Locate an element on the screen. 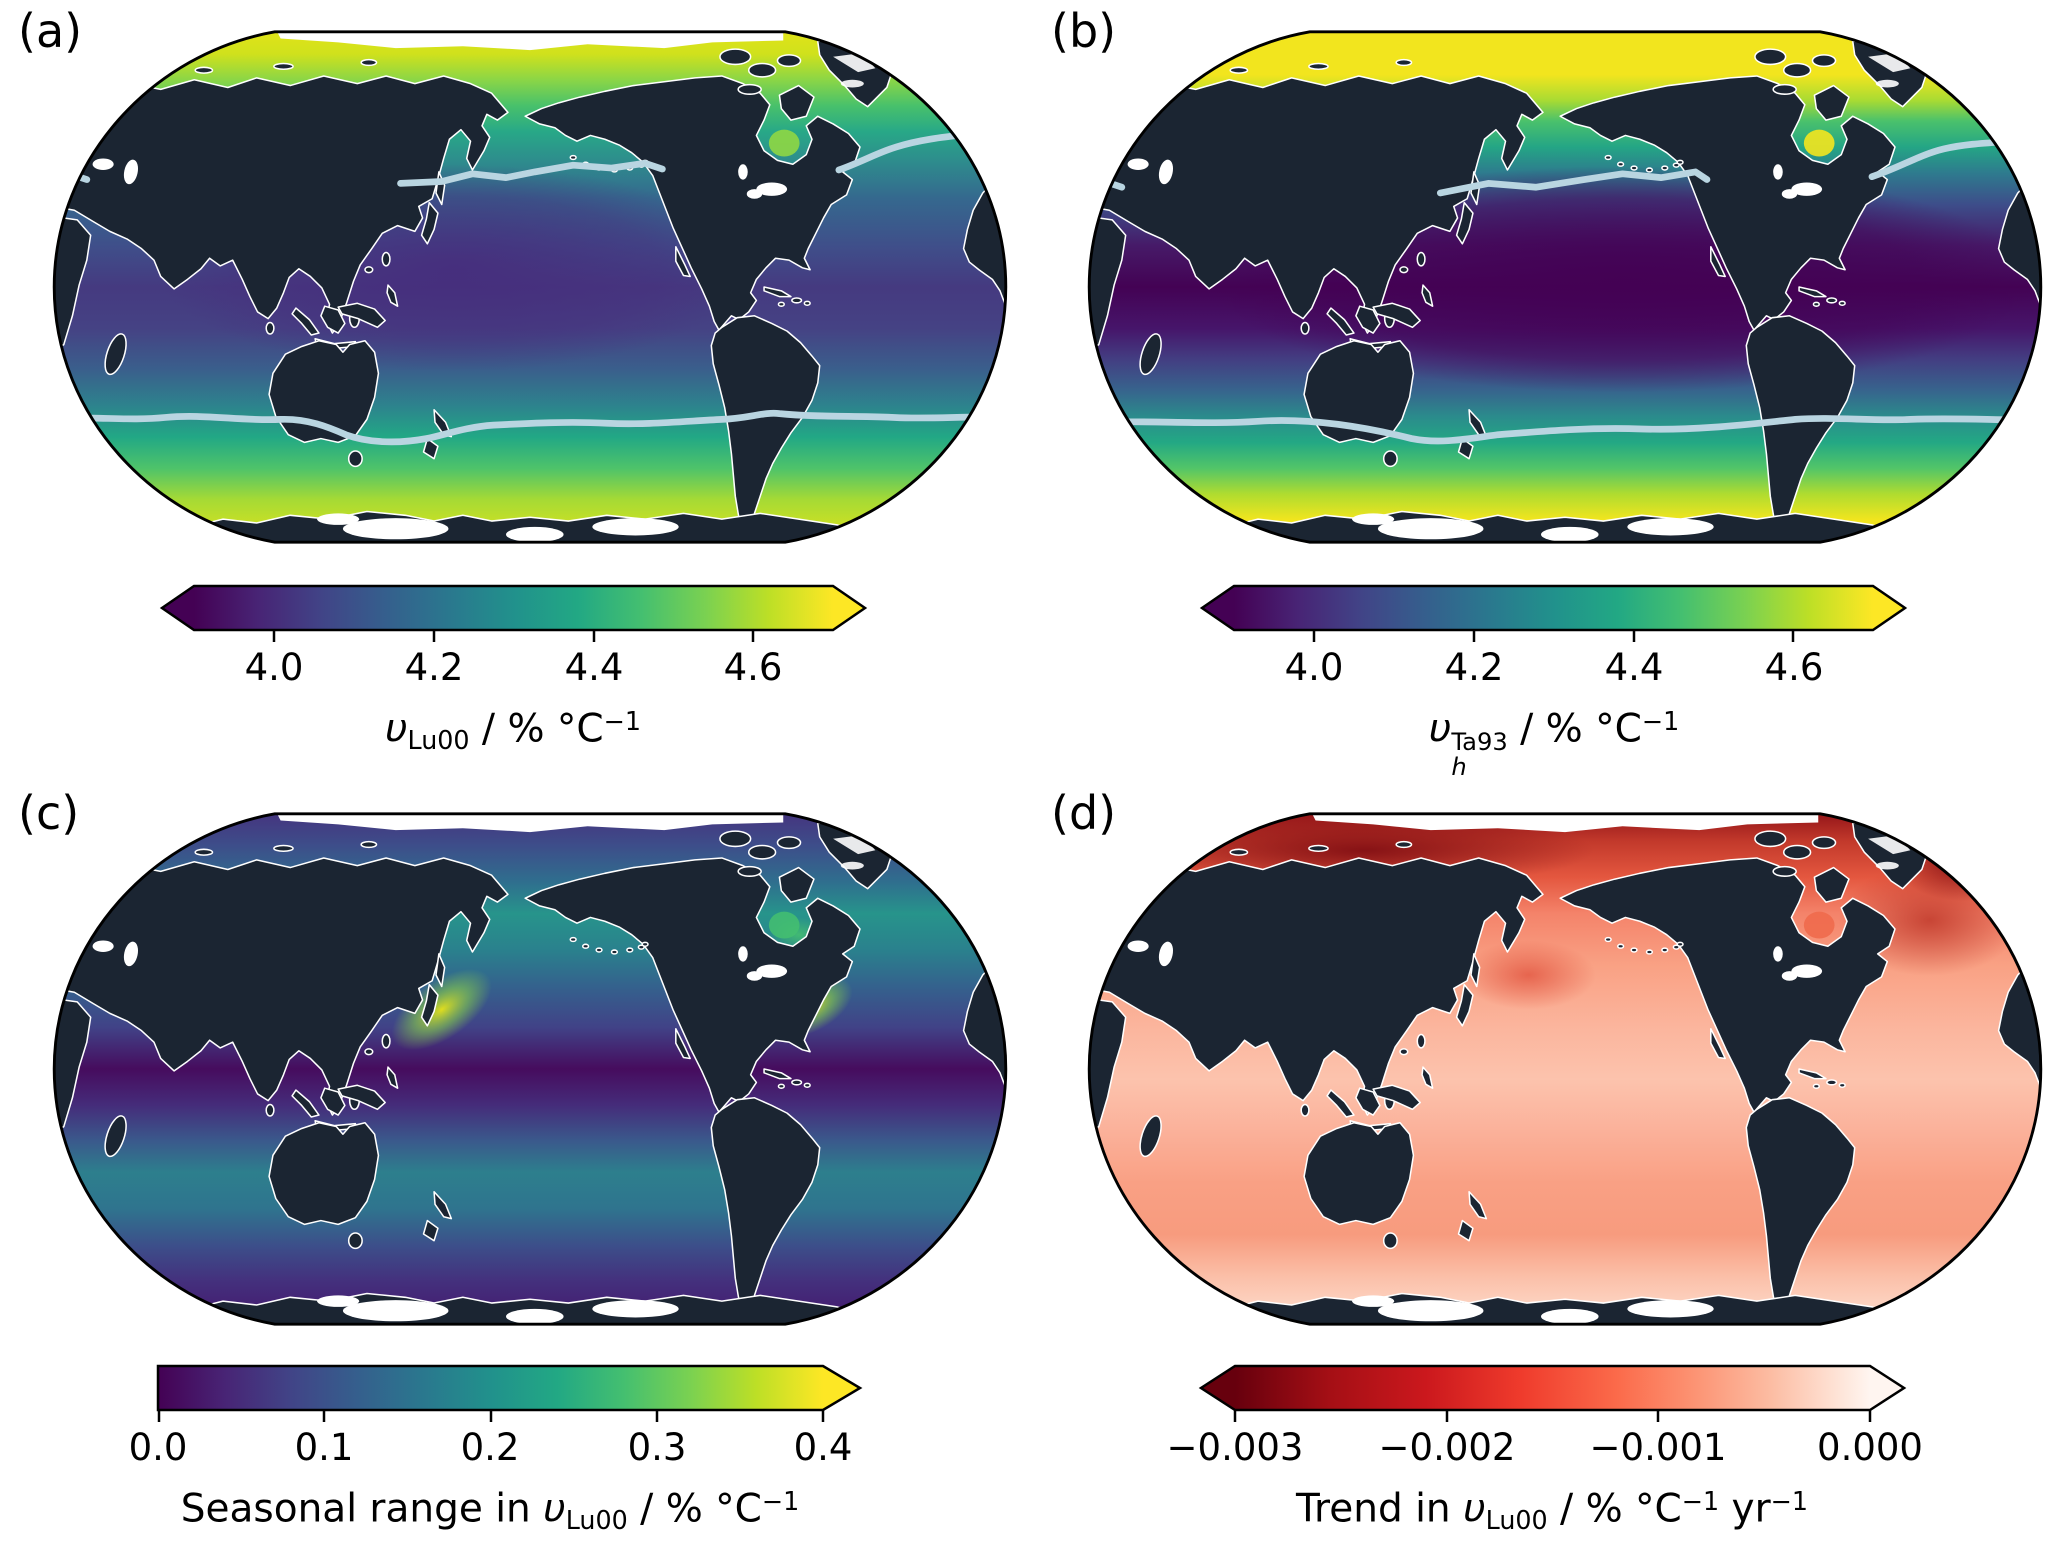 Image resolution: width=2067 pixels, height=1553 pixels. colorbar-a is located at coordinates (513, 613).